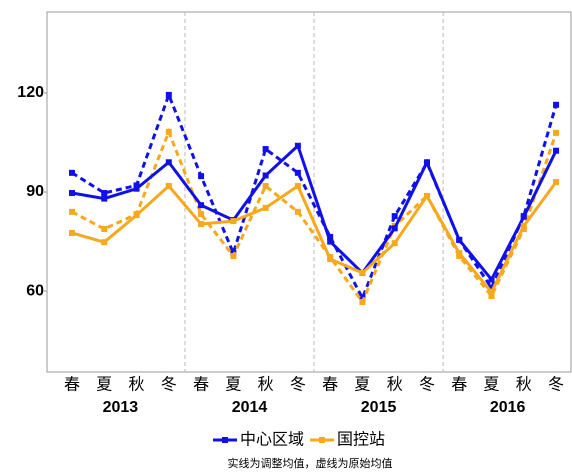  Describe the element at coordinates (30, 92) in the screenshot. I see `y-tick-label: 120` at that location.